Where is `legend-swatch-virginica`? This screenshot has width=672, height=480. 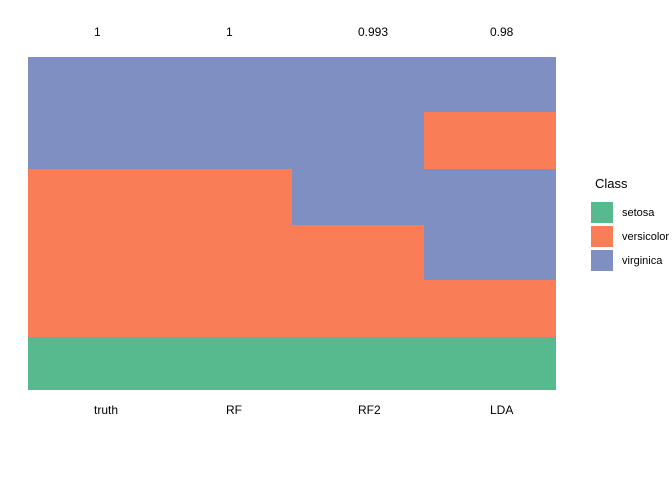 legend-swatch-virginica is located at coordinates (602, 260).